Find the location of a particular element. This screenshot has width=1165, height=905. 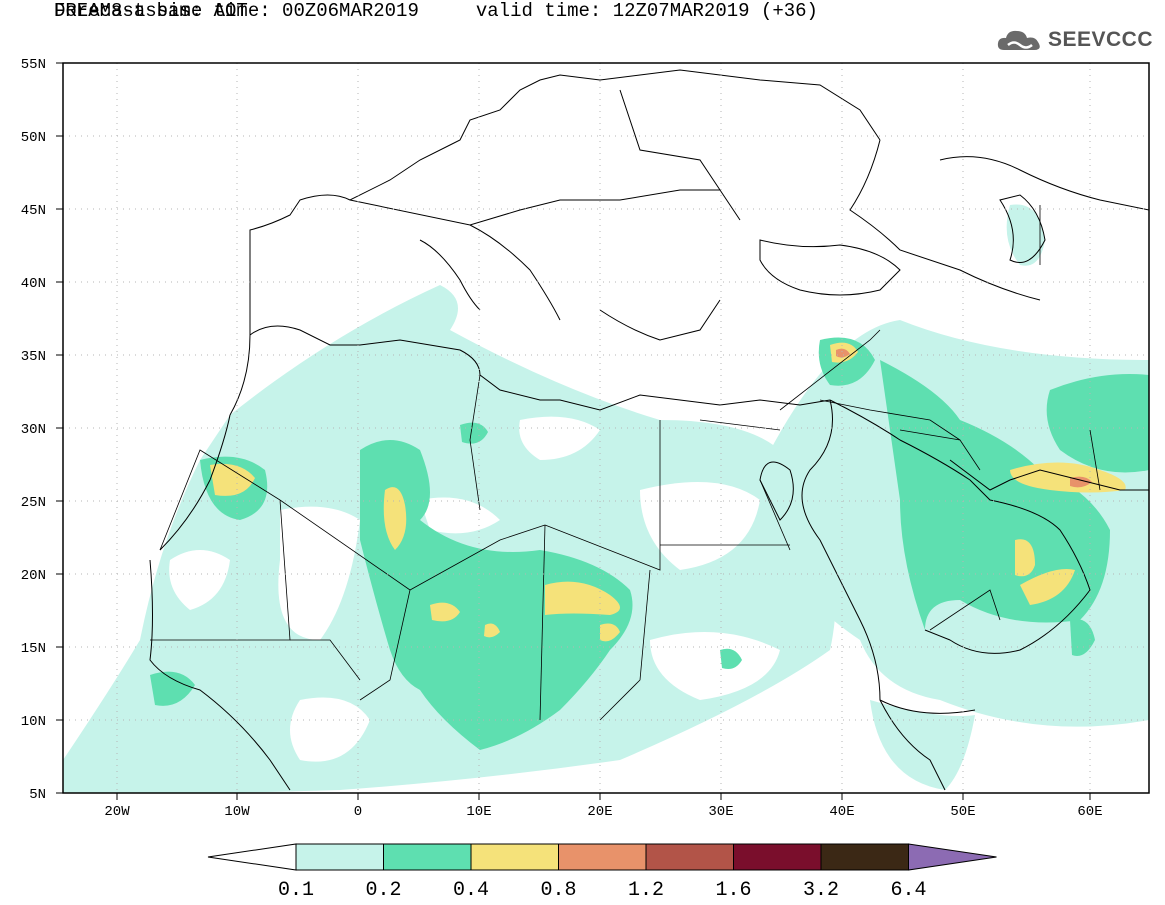

map-title: DREAM8-assim: AOT is located at coordinates (151, 11).